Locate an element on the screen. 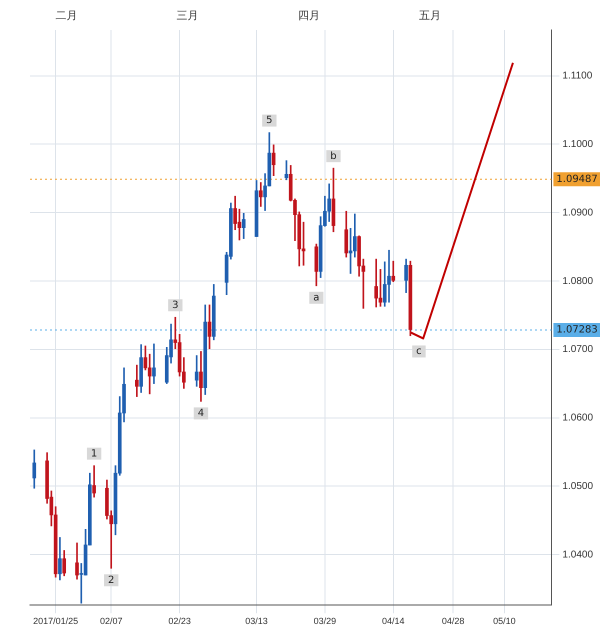 This screenshot has height=639, width=600. text: 二月 is located at coordinates (66, 15).